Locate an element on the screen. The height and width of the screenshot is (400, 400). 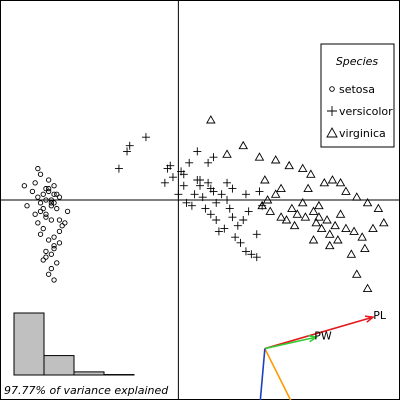
legend: Species setosa versicolor virginica is located at coordinates (357, 95).